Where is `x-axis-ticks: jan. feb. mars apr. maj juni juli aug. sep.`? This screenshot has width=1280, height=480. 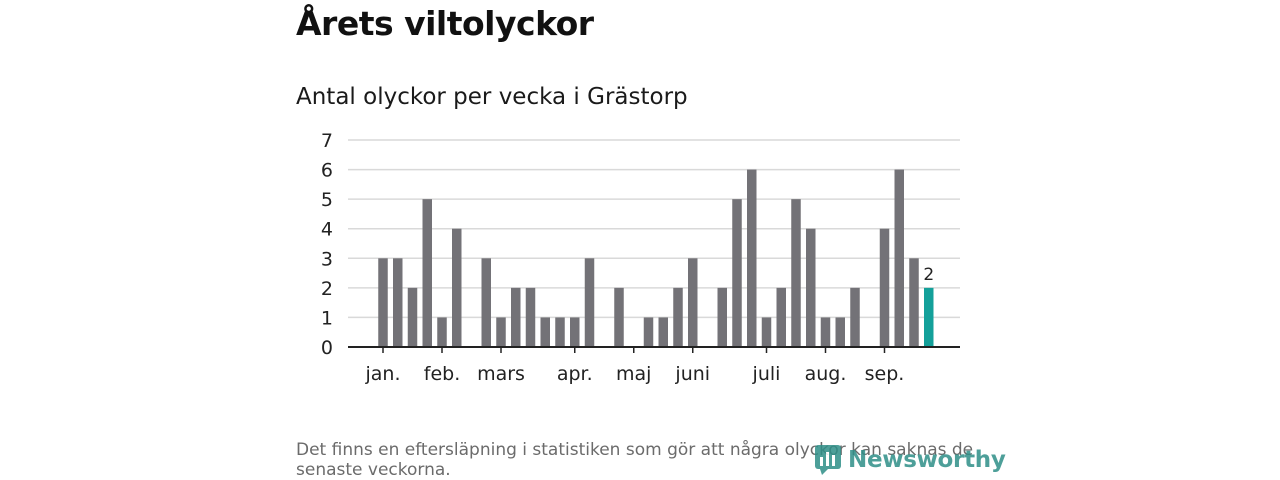
x-axis-ticks: jan. feb. mars apr. maj juni juli aug. sep. is located at coordinates (634, 366).